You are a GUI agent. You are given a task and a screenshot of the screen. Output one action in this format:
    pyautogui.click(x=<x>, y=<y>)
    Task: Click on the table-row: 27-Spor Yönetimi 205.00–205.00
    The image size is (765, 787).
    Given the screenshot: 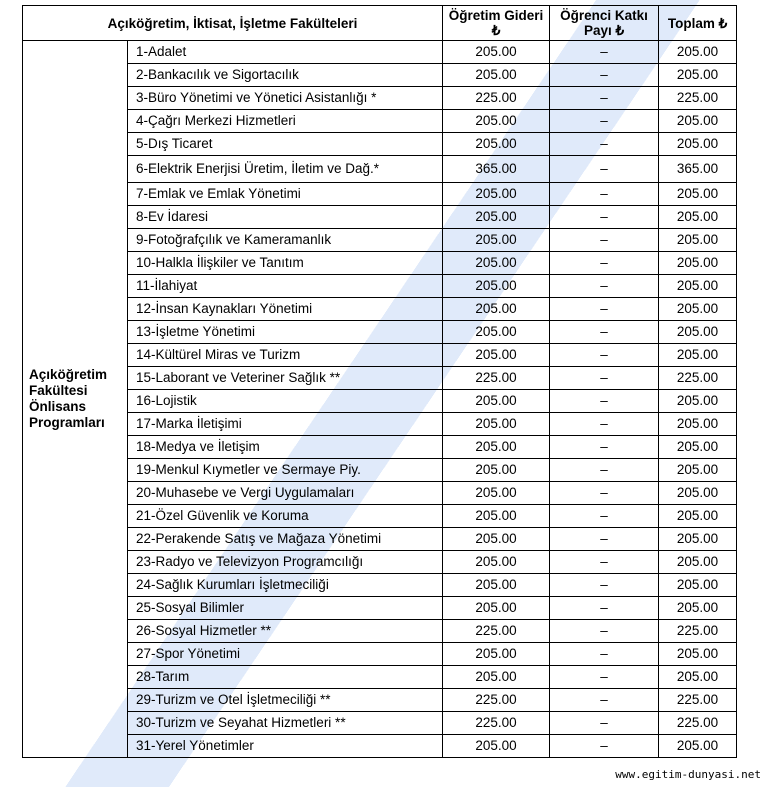 What is the action you would take?
    pyautogui.click(x=380, y=654)
    